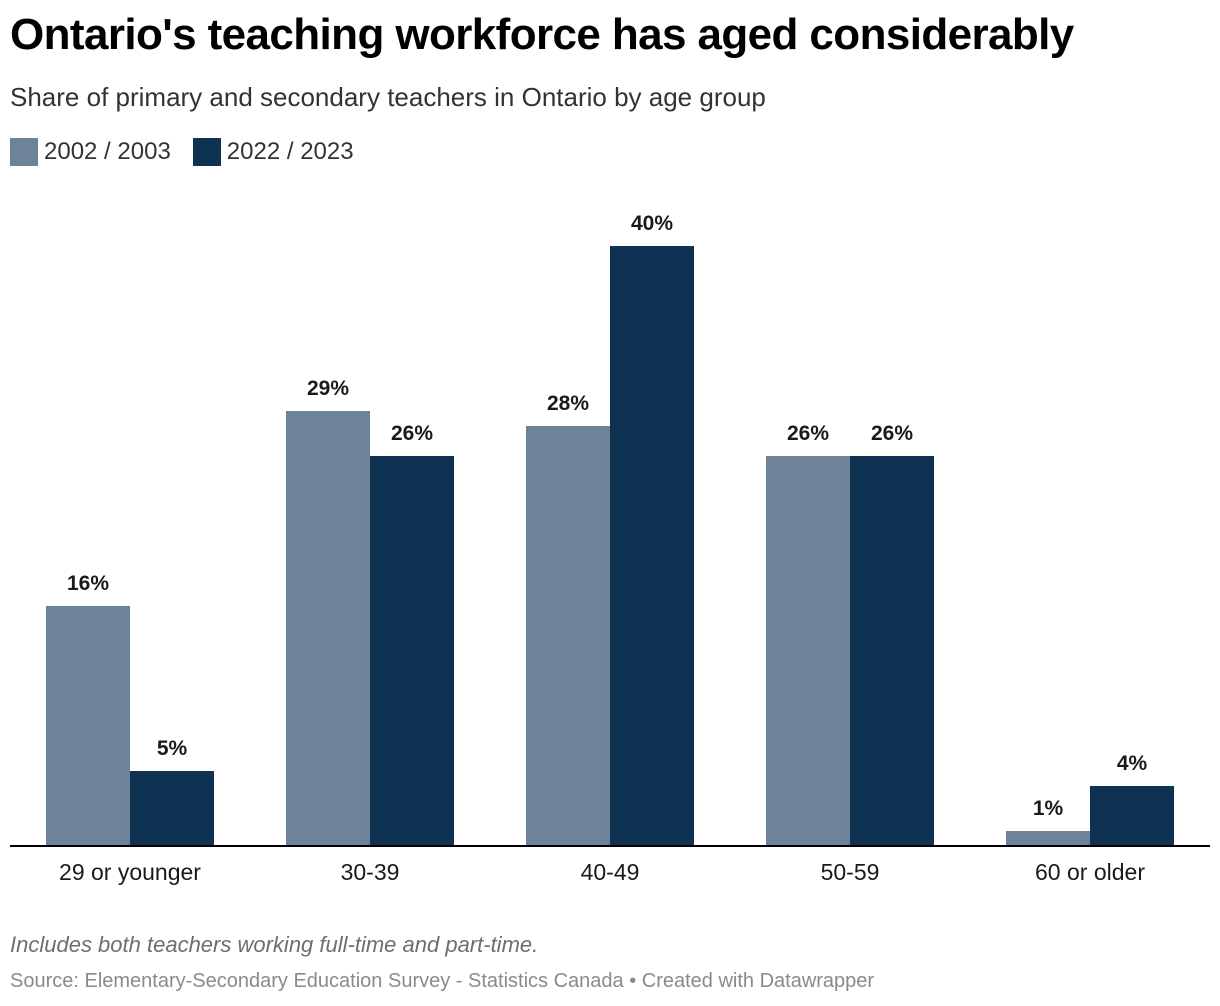 This screenshot has width=1220, height=1006. What do you see at coordinates (1132, 816) in the screenshot?
I see `bar-2022-2023-60-or-older` at bounding box center [1132, 816].